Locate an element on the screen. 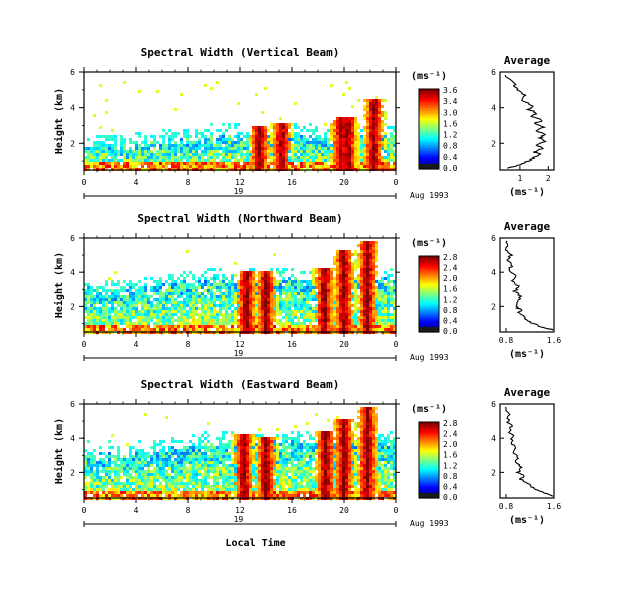 This screenshot has width=617, height=598. avg-ytick-label: 2 is located at coordinates (493, 143).